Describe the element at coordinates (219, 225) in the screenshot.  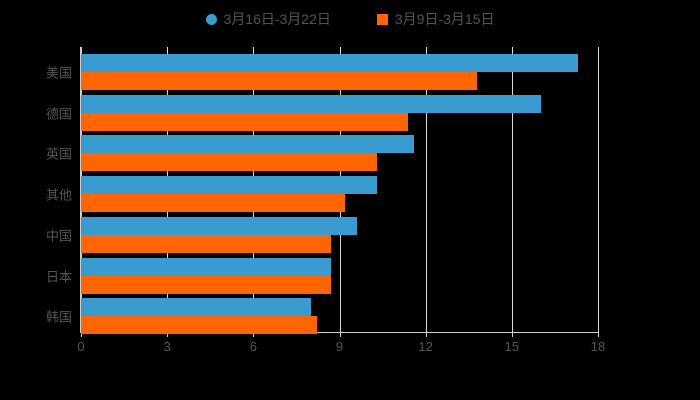
I see `bar-中国-series-0` at that location.